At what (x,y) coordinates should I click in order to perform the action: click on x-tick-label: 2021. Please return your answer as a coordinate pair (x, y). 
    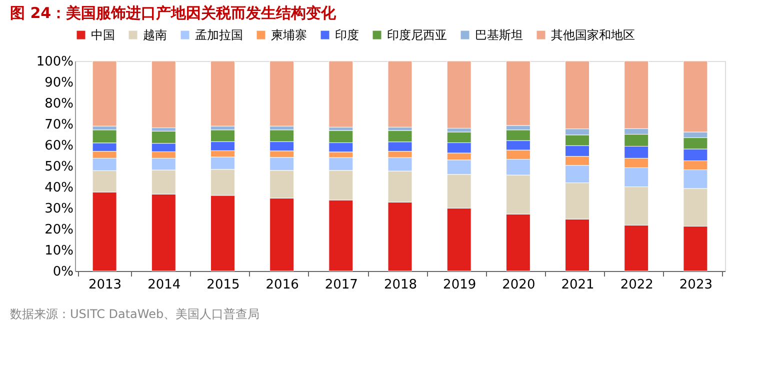
    Looking at the image, I should click on (577, 285).